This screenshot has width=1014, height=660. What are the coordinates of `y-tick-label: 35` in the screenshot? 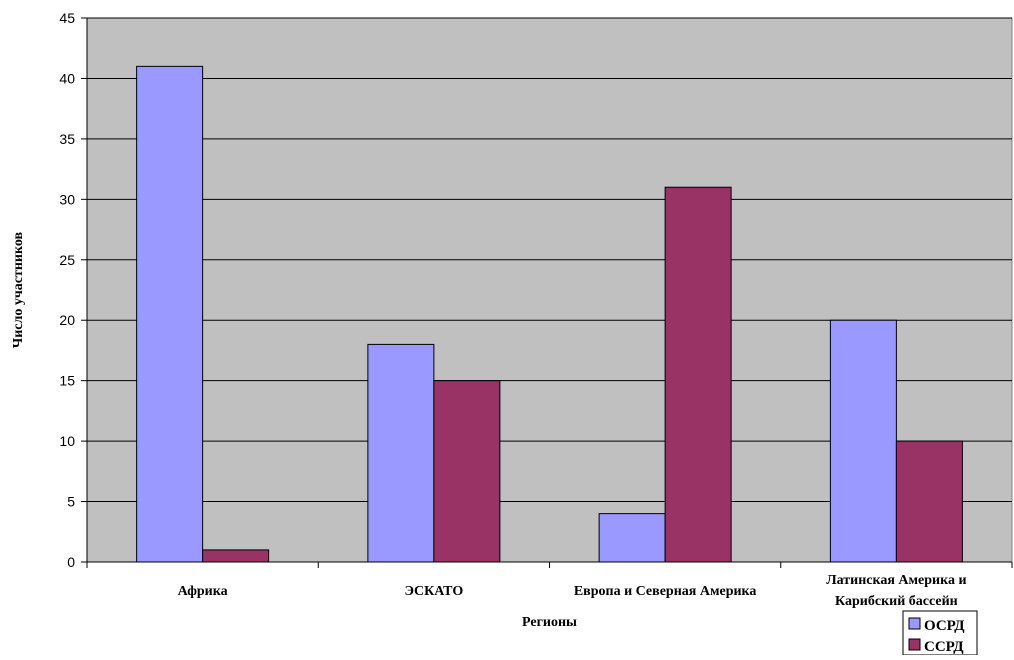 It's located at (67, 139).